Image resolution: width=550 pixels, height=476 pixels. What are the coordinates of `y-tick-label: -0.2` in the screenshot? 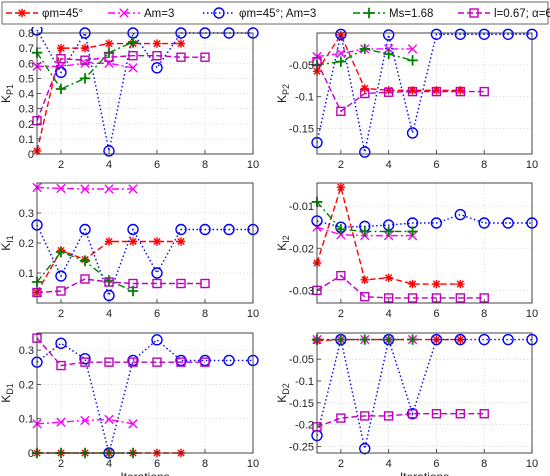 It's located at (304, 426).